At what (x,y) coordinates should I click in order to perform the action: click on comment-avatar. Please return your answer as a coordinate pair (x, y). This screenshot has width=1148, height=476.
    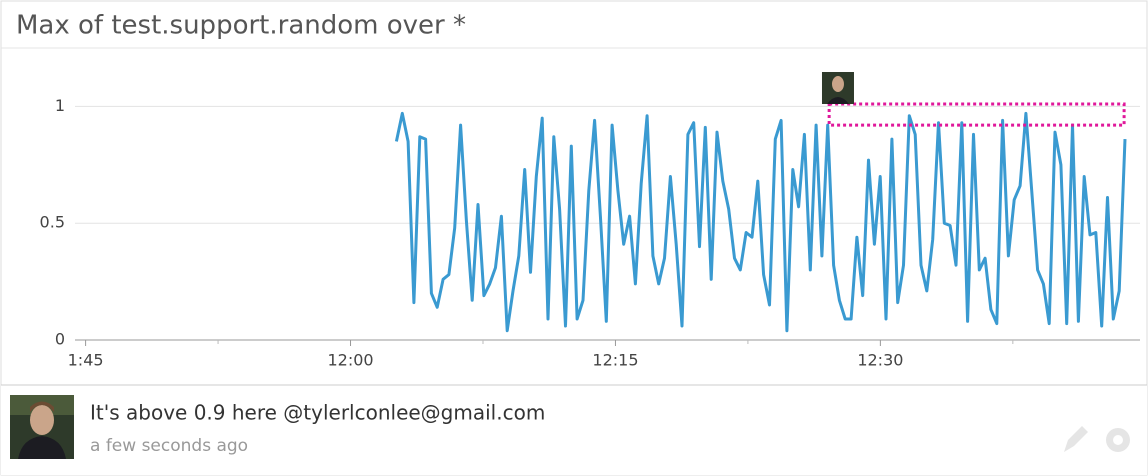
    Looking at the image, I should click on (42, 427).